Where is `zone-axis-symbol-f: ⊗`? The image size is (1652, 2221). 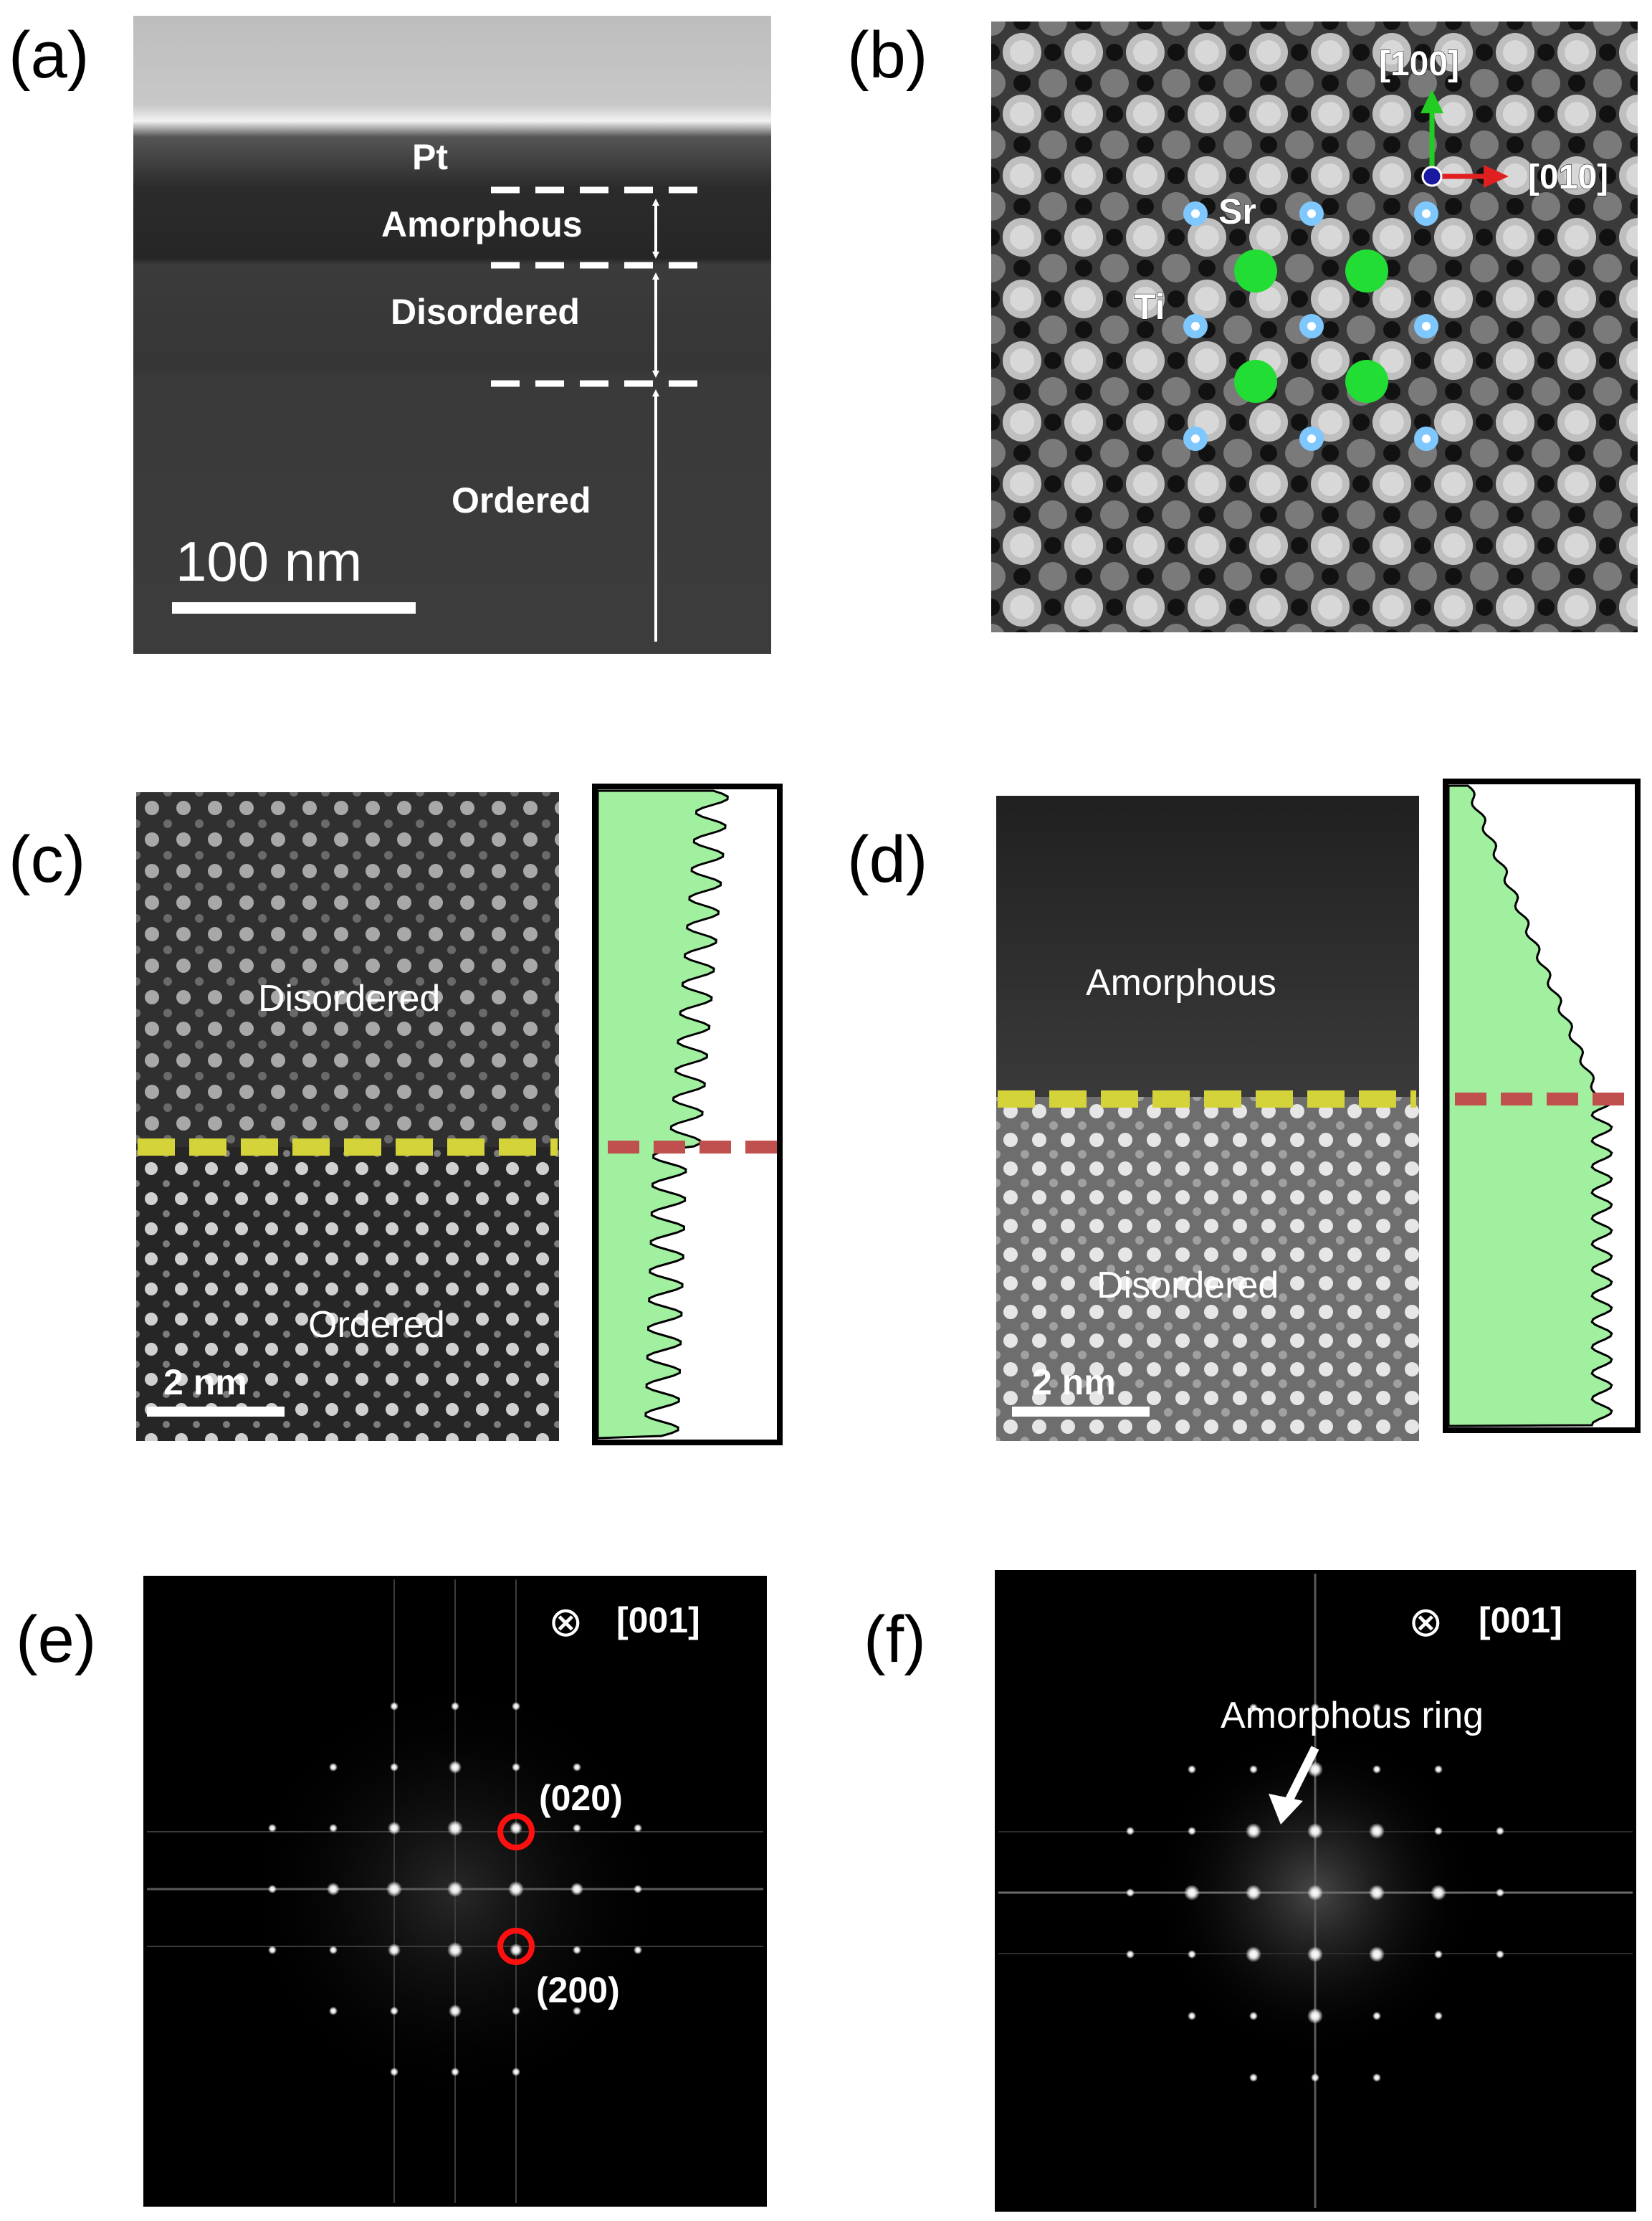
zone-axis-symbol-f: ⊗ is located at coordinates (1425, 1622).